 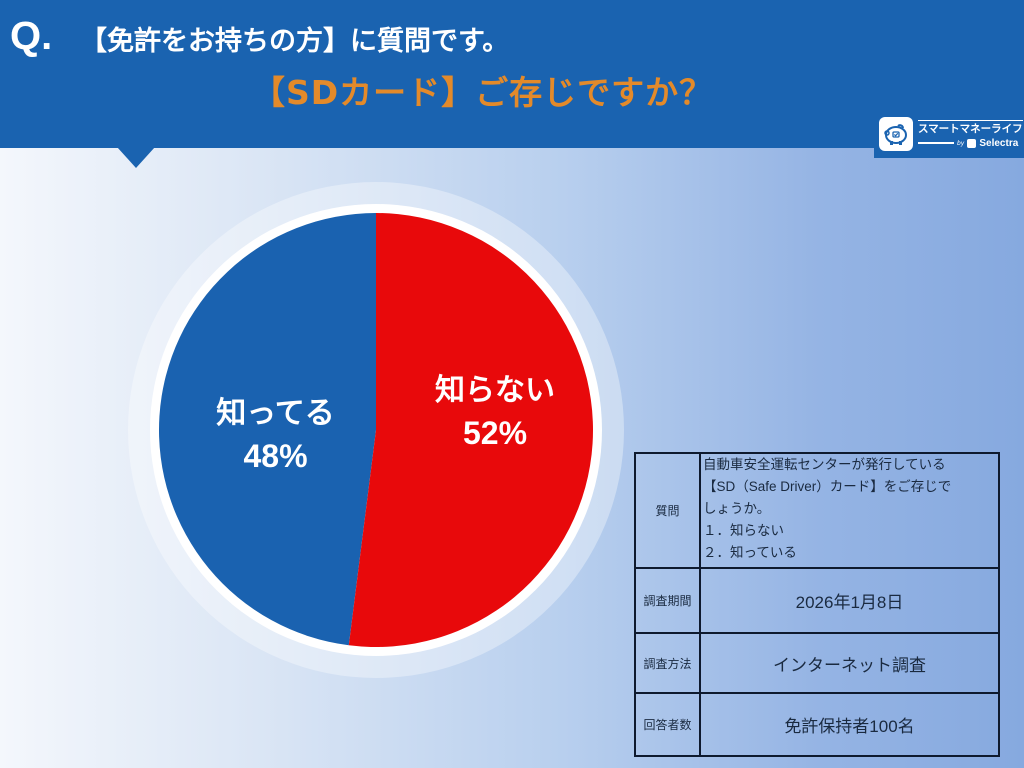 I want to click on table-row-method: 調査方法 インターネット調査, so click(x=817, y=663).